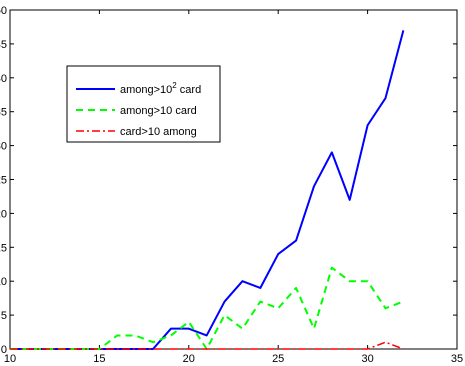 The width and height of the screenshot is (465, 366). I want to click on y-tick-label: 20, so click(3, 214).